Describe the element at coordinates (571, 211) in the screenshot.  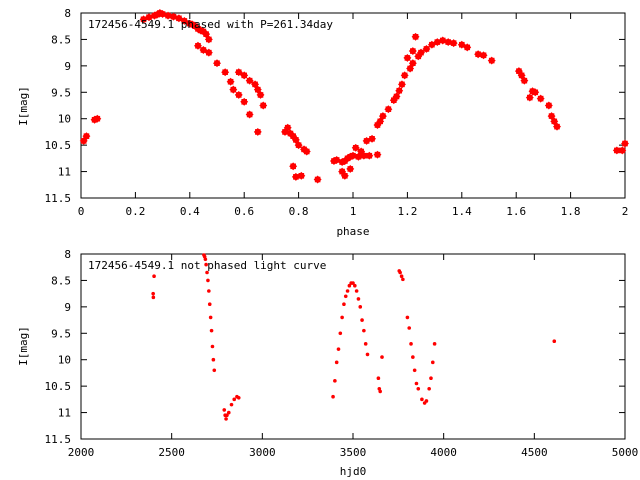
I see `x-tick-label: 1.8` at that location.